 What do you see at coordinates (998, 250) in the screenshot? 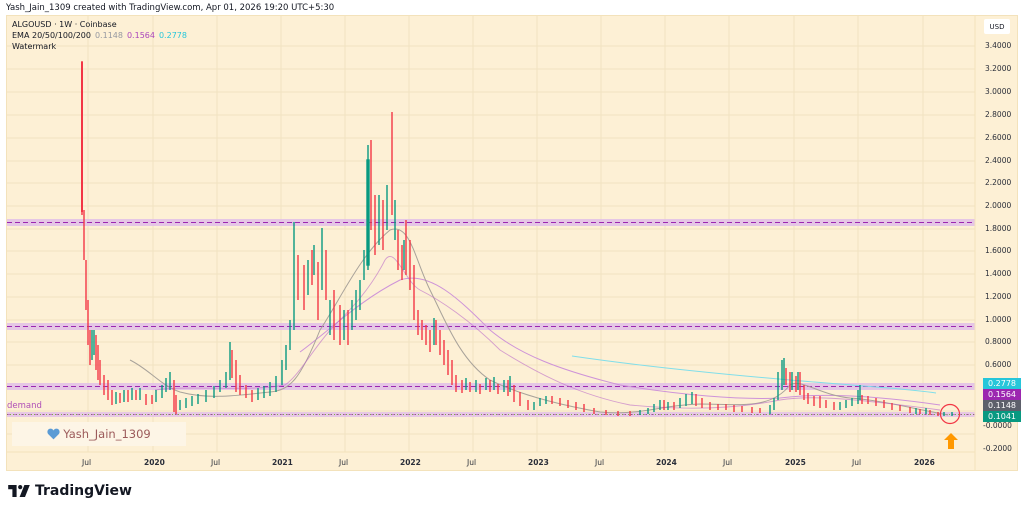
I see `price-tick: 1.6000` at bounding box center [998, 250].